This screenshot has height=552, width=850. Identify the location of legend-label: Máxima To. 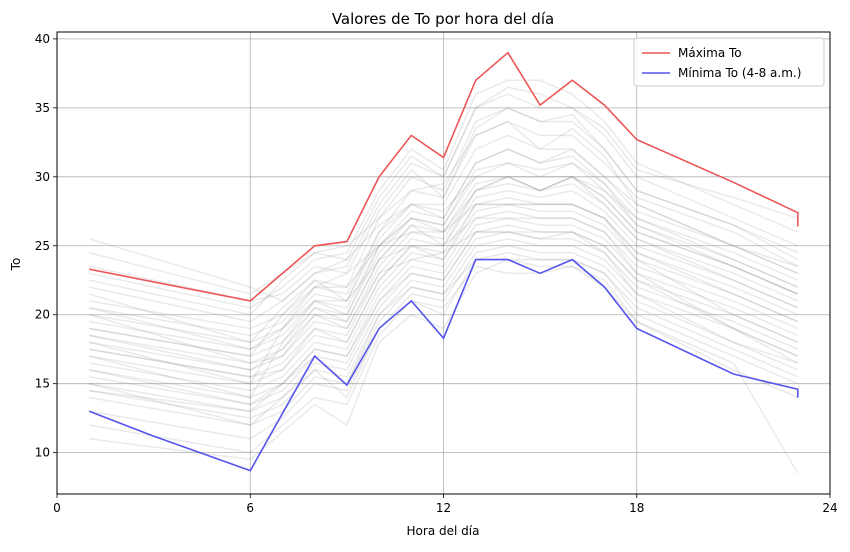
(710, 53).